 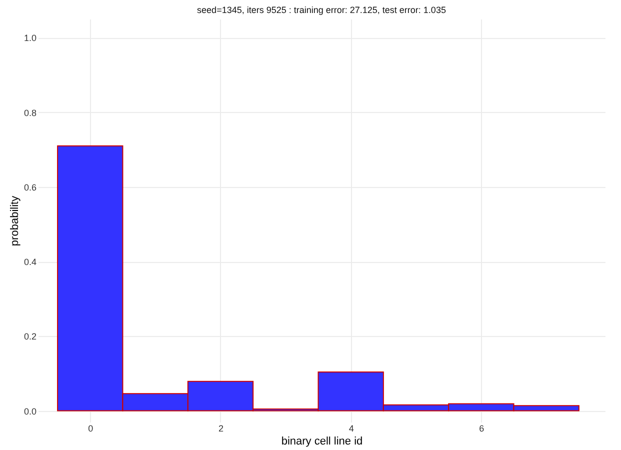 I want to click on x-tick-label: 0, so click(x=91, y=429).